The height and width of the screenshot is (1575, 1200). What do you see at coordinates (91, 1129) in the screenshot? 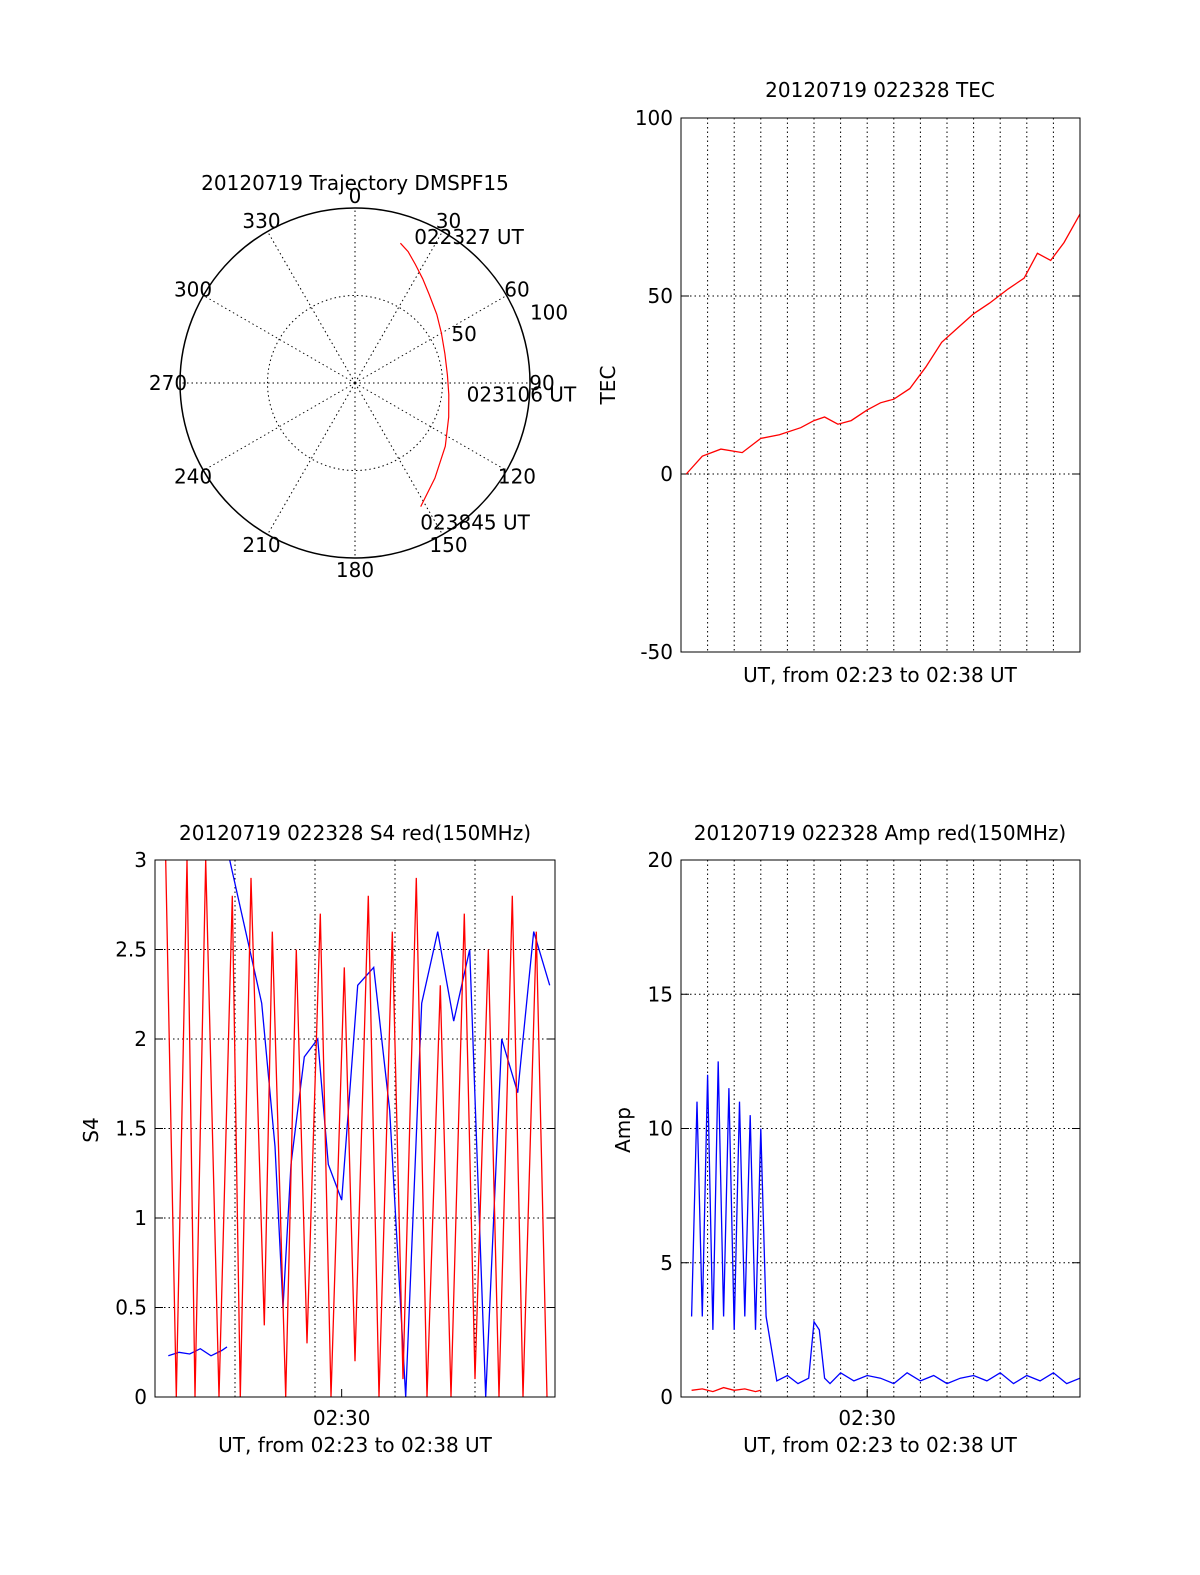
I see `s4-ylabel: S4` at bounding box center [91, 1129].